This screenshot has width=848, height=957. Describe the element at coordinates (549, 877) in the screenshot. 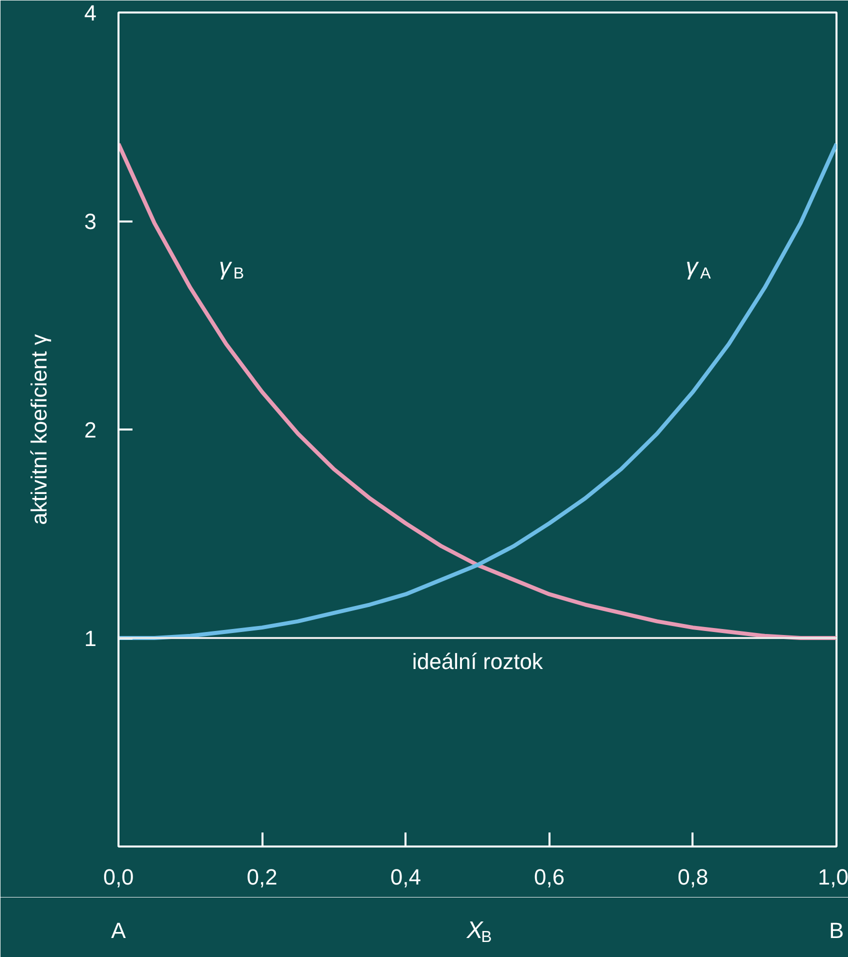

I see `x-tick-label: 0,6` at that location.